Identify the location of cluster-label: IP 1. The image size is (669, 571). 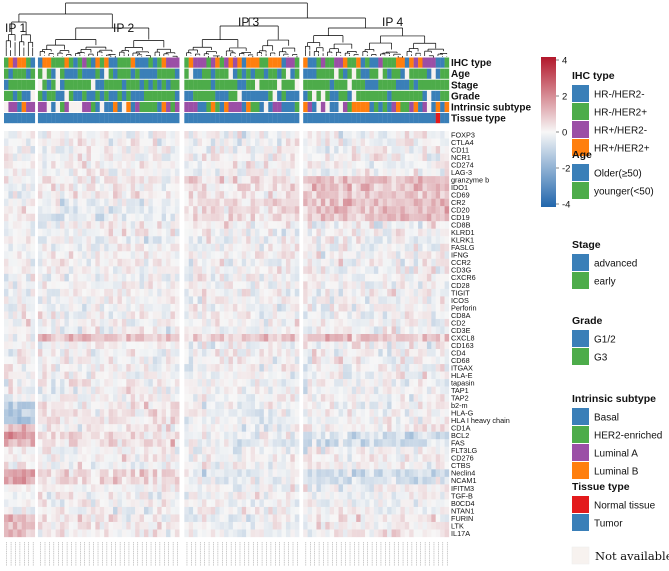
(15, 28).